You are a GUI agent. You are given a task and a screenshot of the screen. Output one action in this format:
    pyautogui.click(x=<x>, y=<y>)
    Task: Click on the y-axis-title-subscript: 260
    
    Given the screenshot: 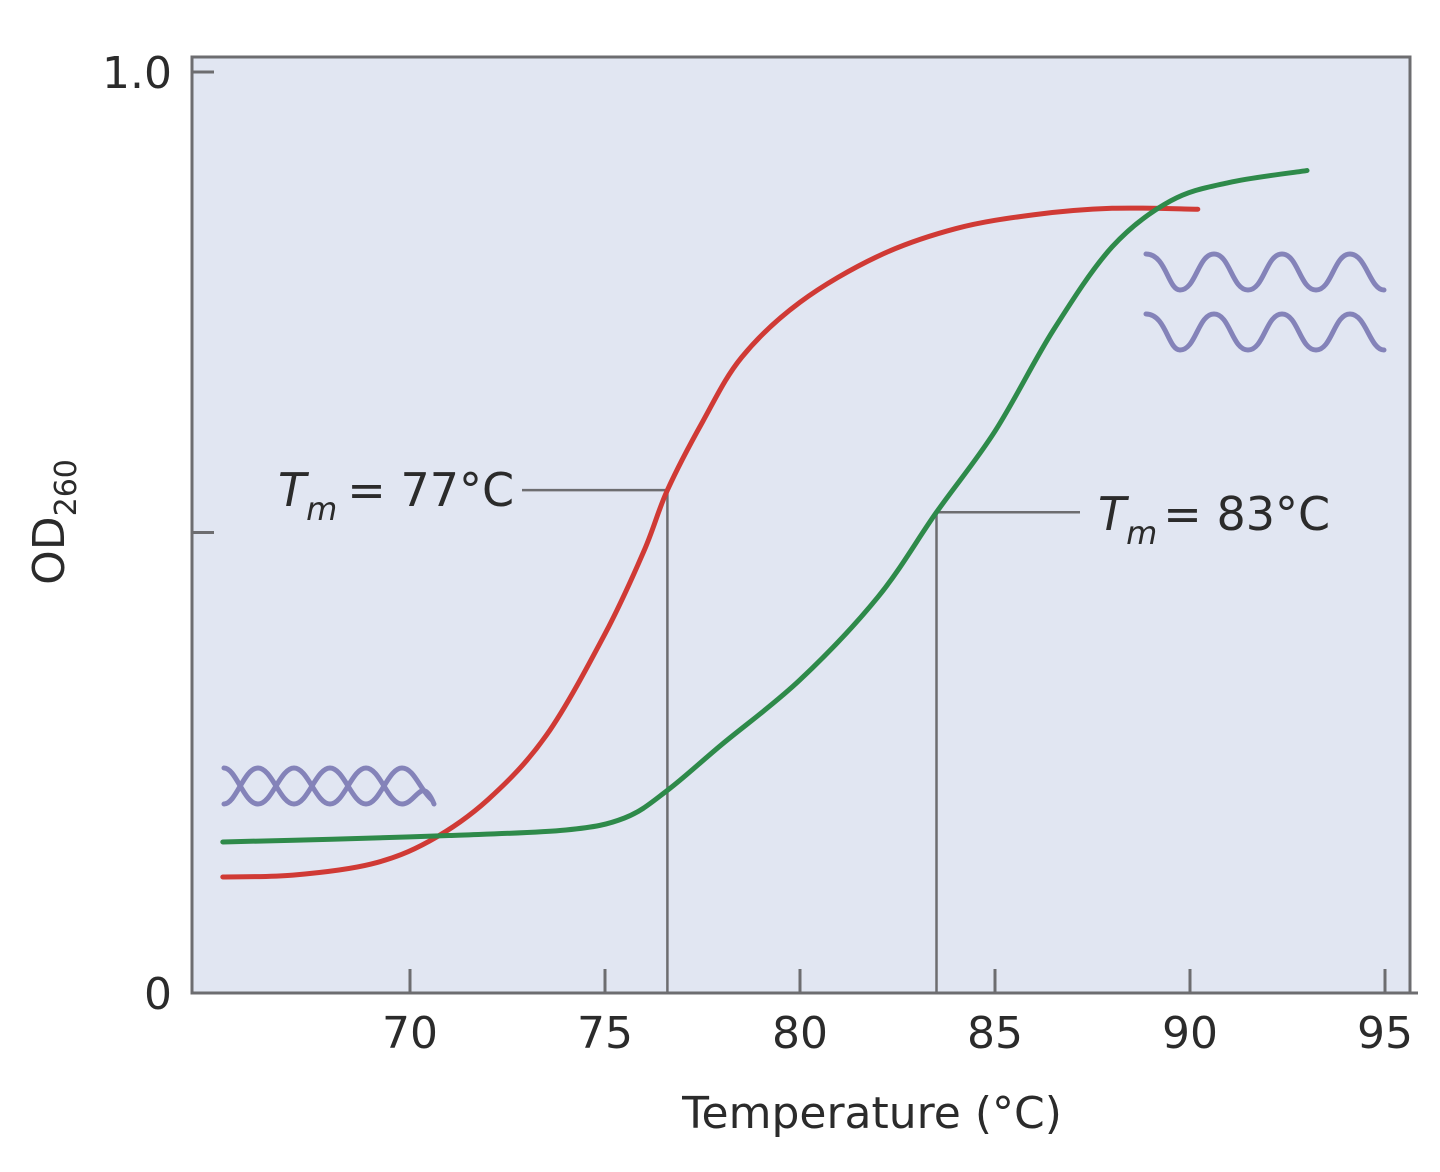 What is the action you would take?
    pyautogui.click(x=66, y=487)
    